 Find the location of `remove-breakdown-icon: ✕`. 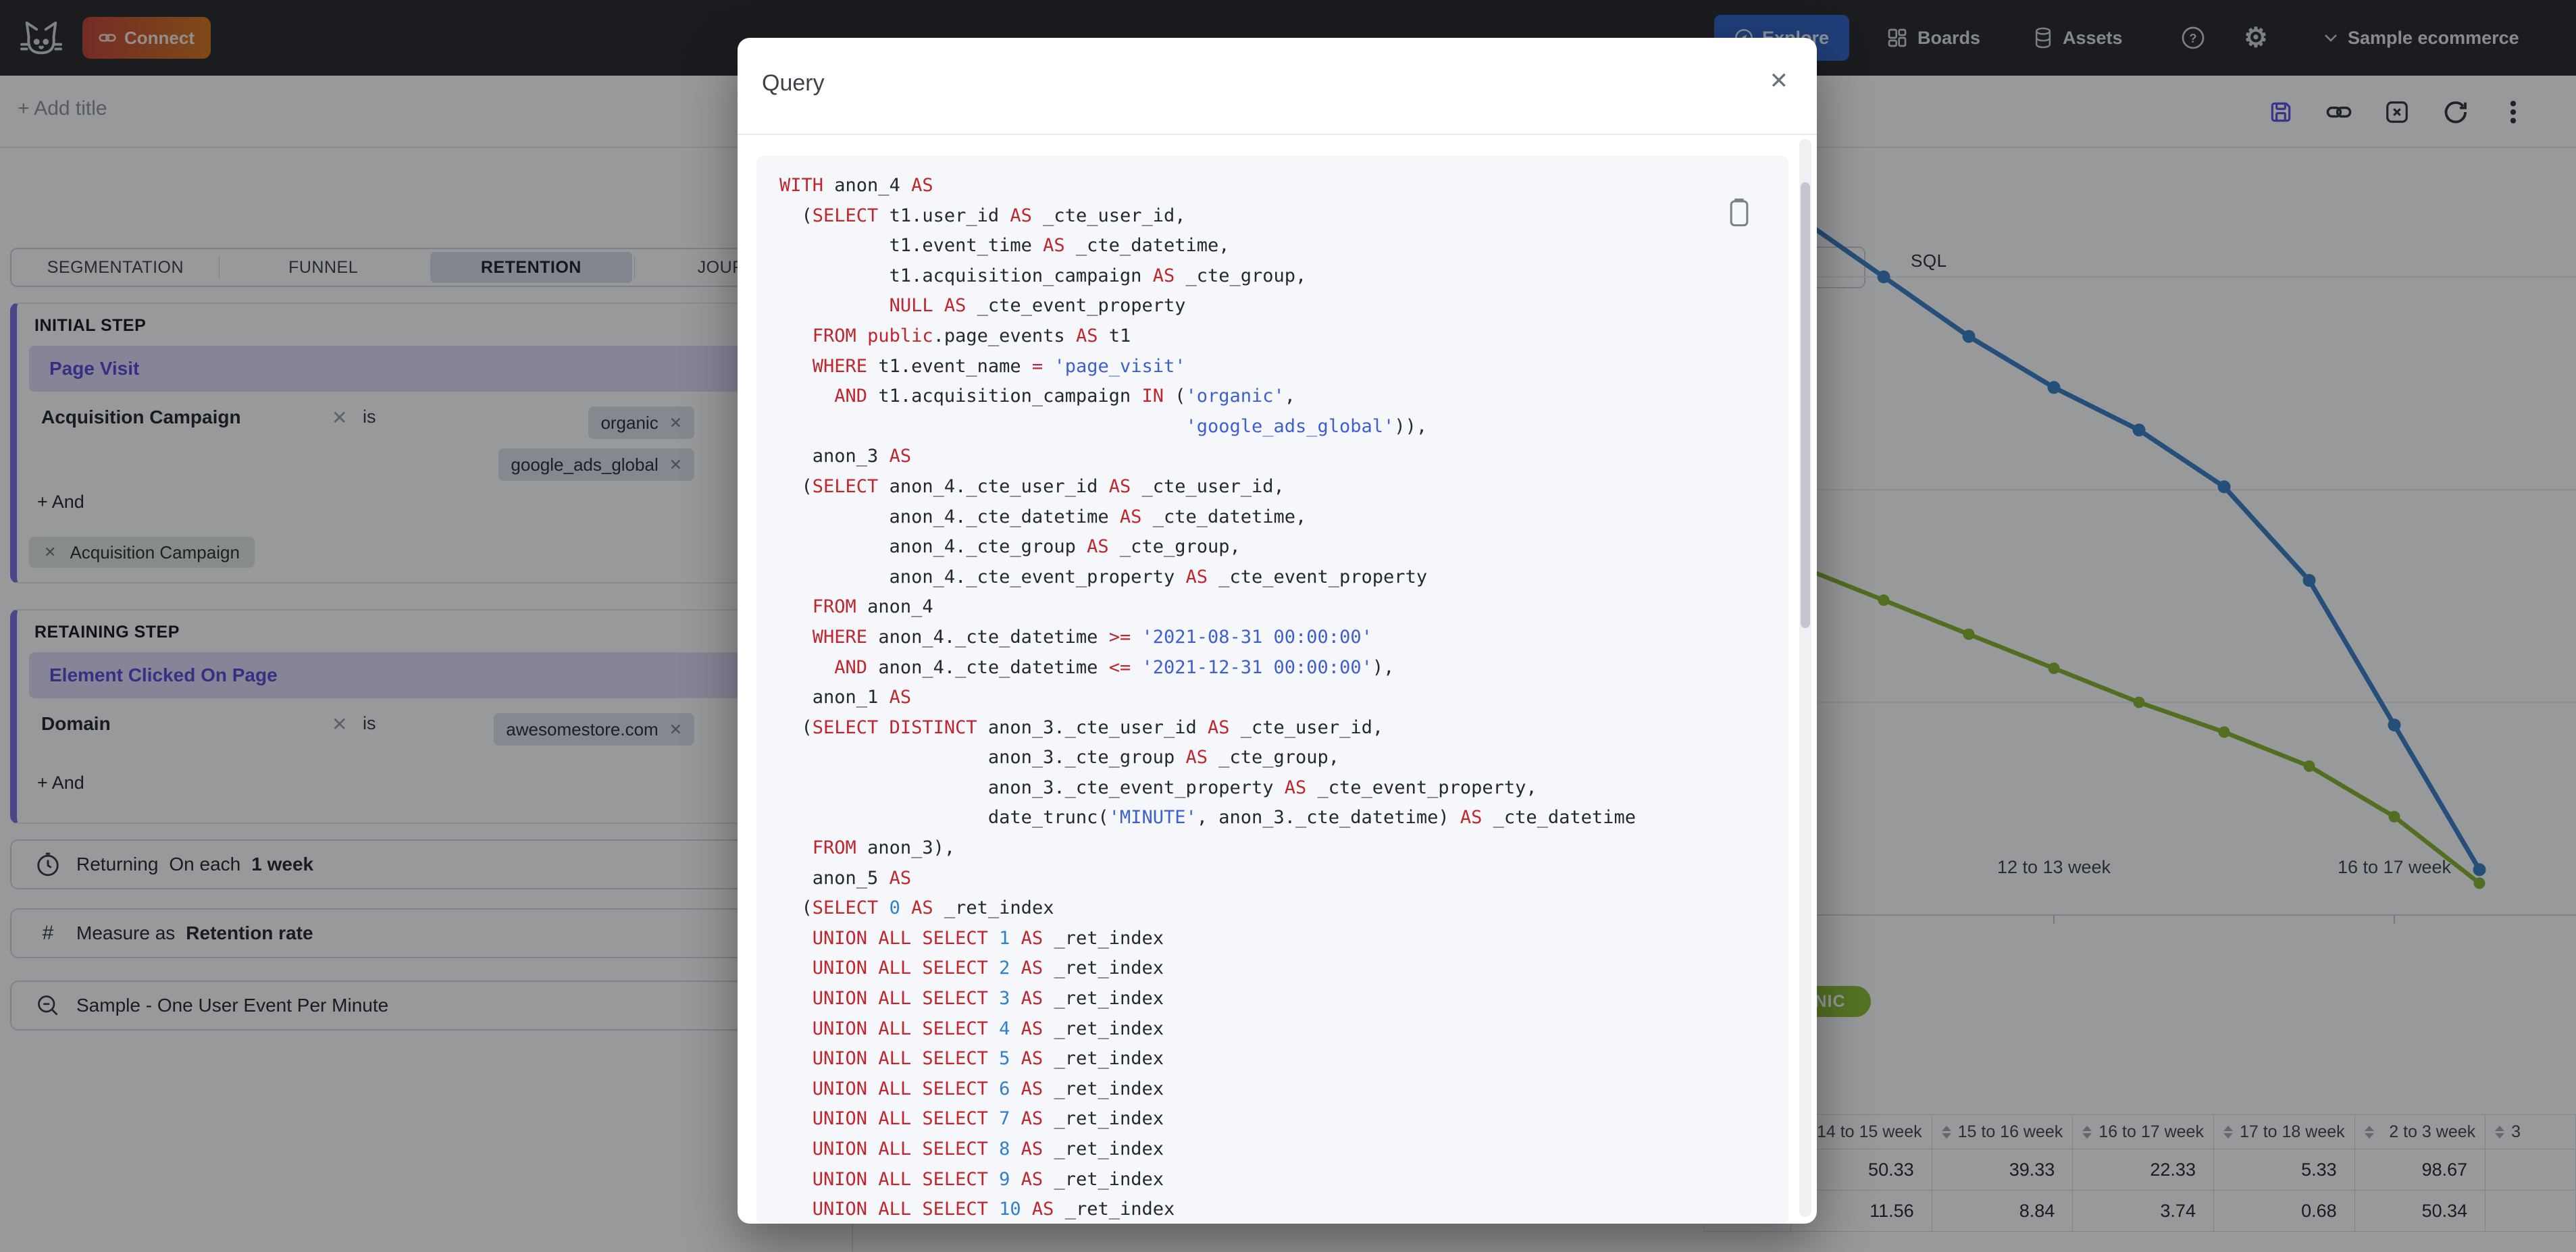

remove-breakdown-icon: ✕ is located at coordinates (50, 552).